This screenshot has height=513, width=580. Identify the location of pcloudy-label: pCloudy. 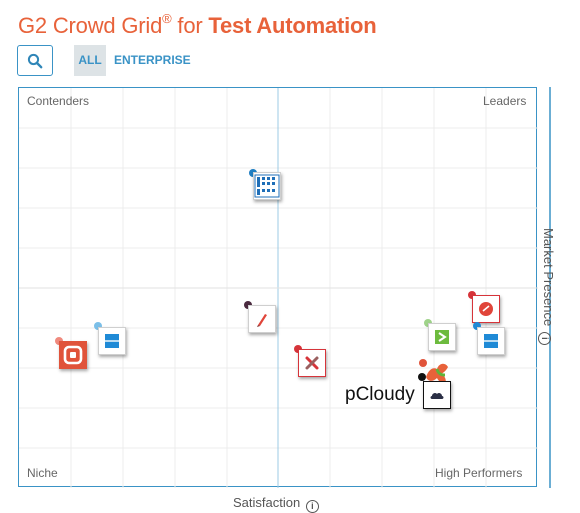
(380, 394).